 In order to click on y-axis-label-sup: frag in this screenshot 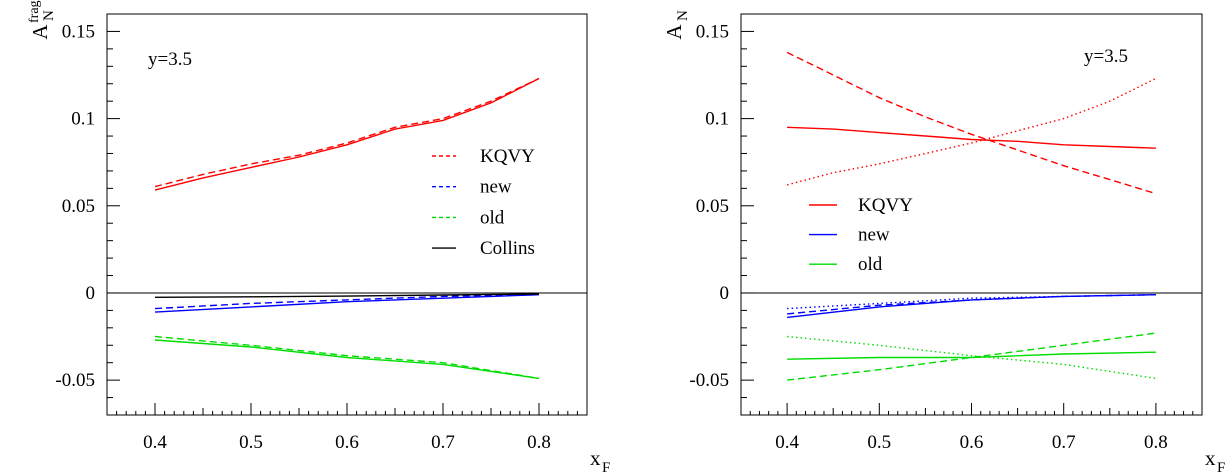, I will do `click(34, 11)`.